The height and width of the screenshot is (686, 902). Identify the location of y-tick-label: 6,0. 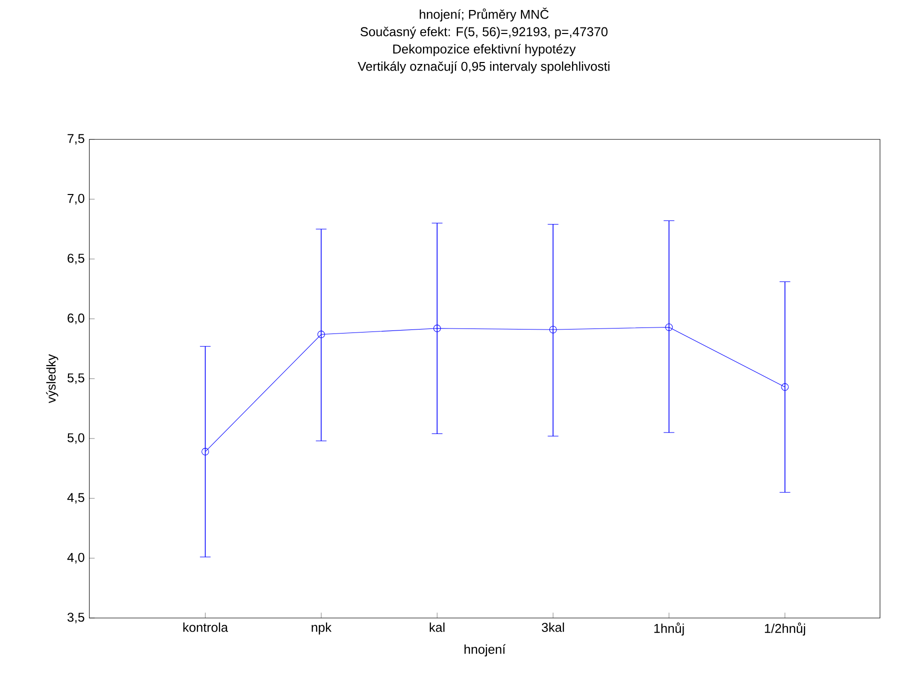
(76, 319).